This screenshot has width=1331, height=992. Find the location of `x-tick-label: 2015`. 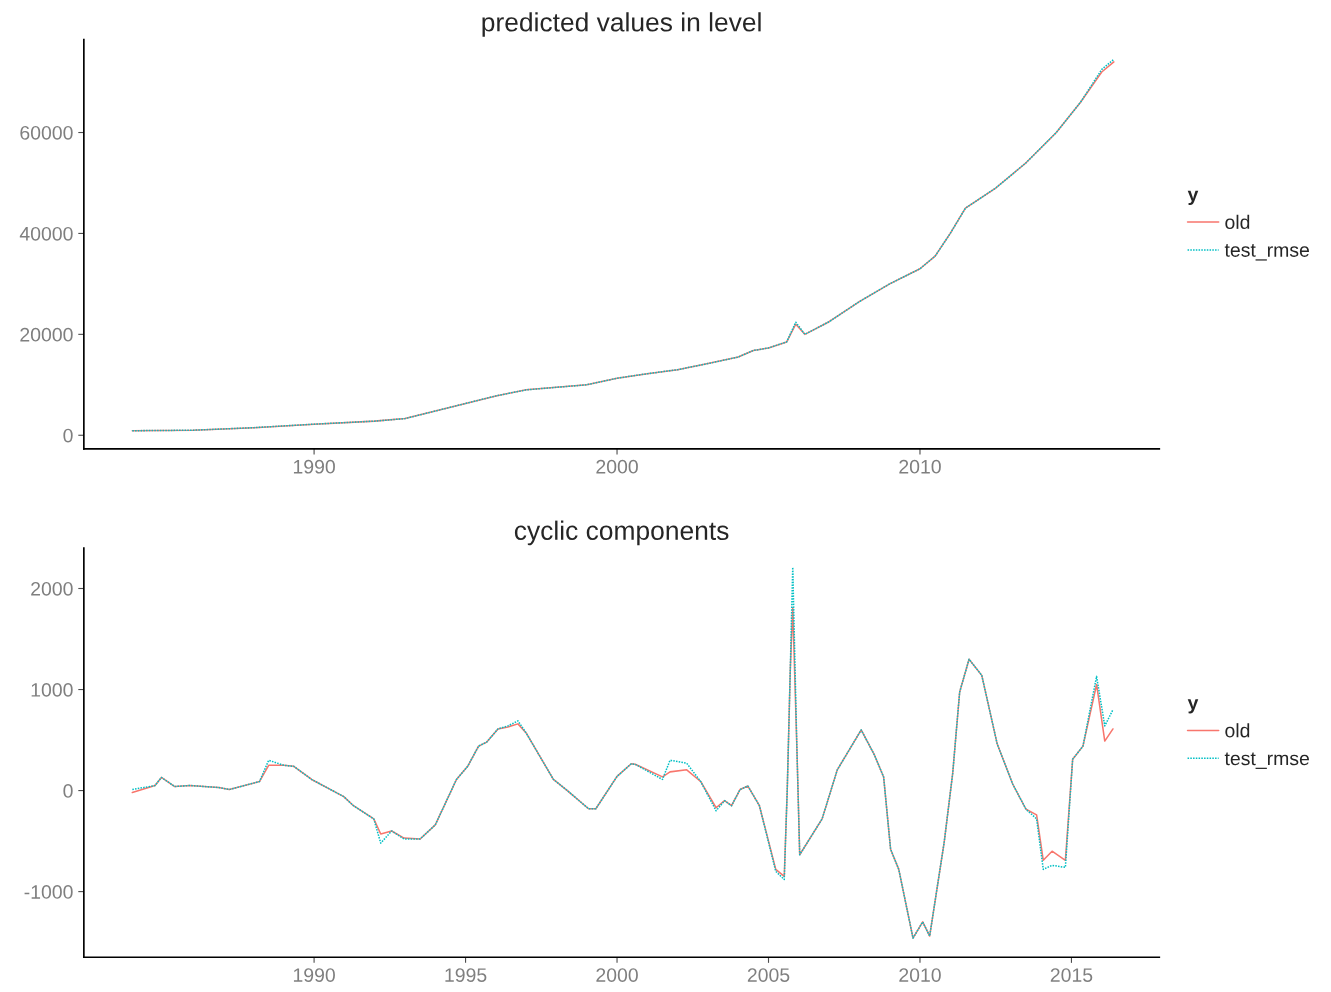

x-tick-label: 2015 is located at coordinates (1071, 975).